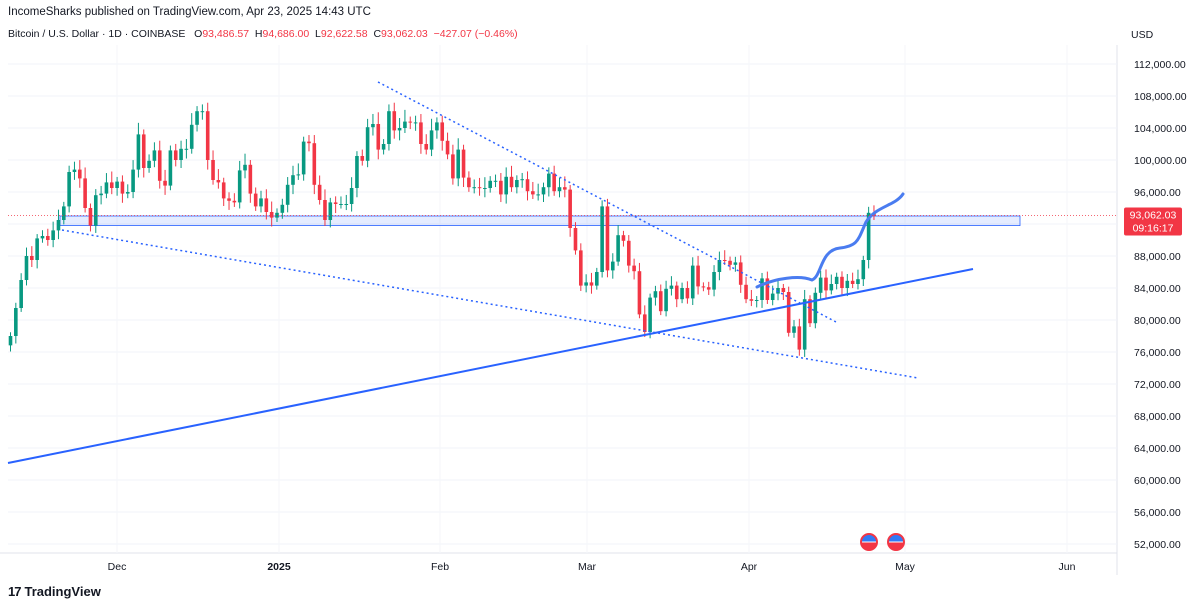  I want to click on y-tick-label: 52,000.00, so click(1157, 545).